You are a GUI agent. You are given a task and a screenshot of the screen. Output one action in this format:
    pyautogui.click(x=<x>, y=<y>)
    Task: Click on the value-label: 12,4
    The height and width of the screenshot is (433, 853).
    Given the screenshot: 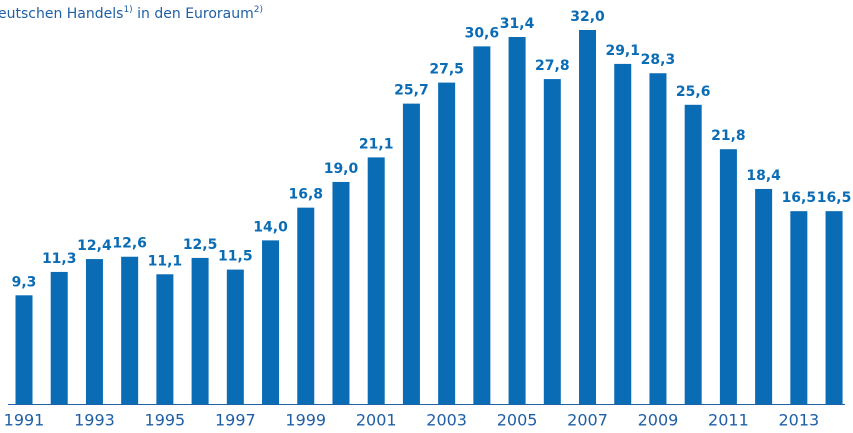 What is the action you would take?
    pyautogui.click(x=94, y=246)
    